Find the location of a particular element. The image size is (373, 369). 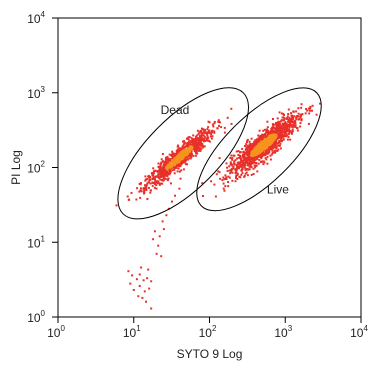

y-tick-label: 10⁴ is located at coordinates (36, 18).